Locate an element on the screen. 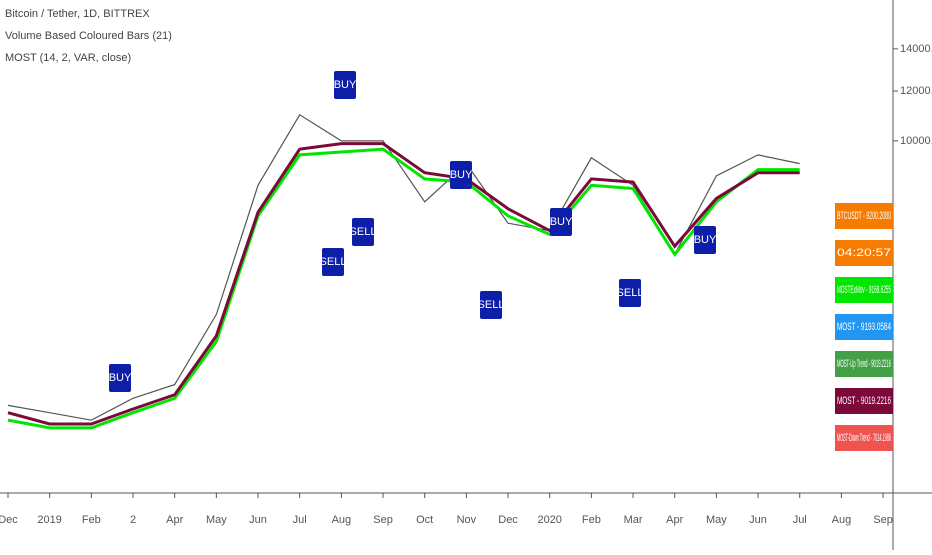  price-label: MOST - 9193.0584 is located at coordinates (864, 327).